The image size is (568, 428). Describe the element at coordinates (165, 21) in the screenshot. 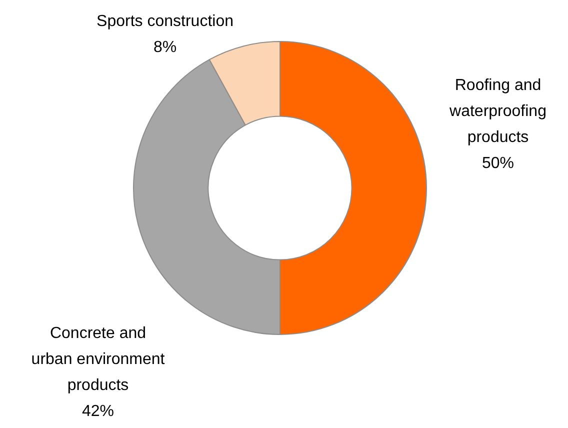

I see `slice-label: Sports construction` at that location.